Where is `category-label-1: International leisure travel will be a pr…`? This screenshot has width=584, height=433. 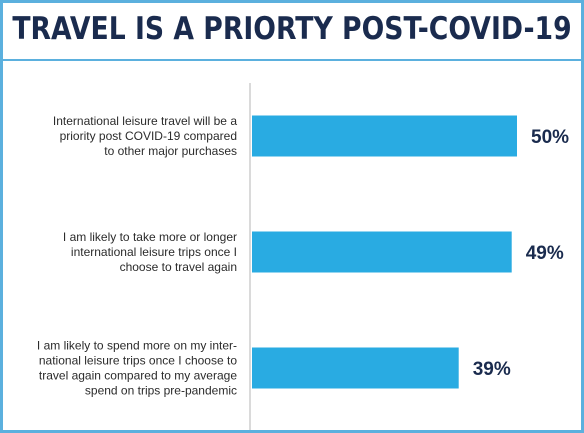
category-label-1: International leisure travel will be a pr… is located at coordinates (145, 136).